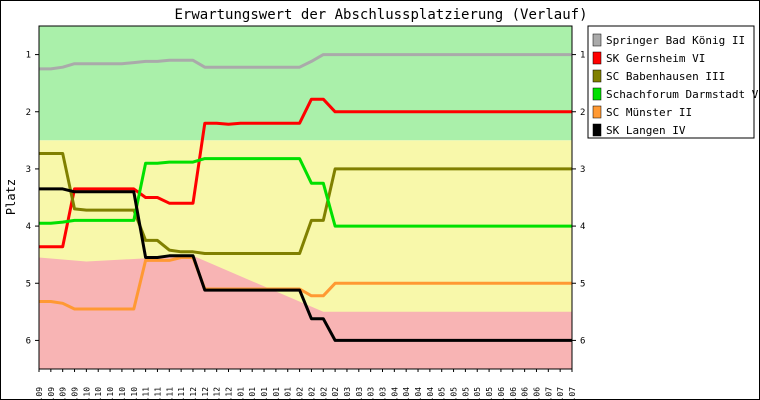  What do you see at coordinates (572, 393) in the screenshot?
I see `x-tick-label: 17.07` at bounding box center [572, 393].